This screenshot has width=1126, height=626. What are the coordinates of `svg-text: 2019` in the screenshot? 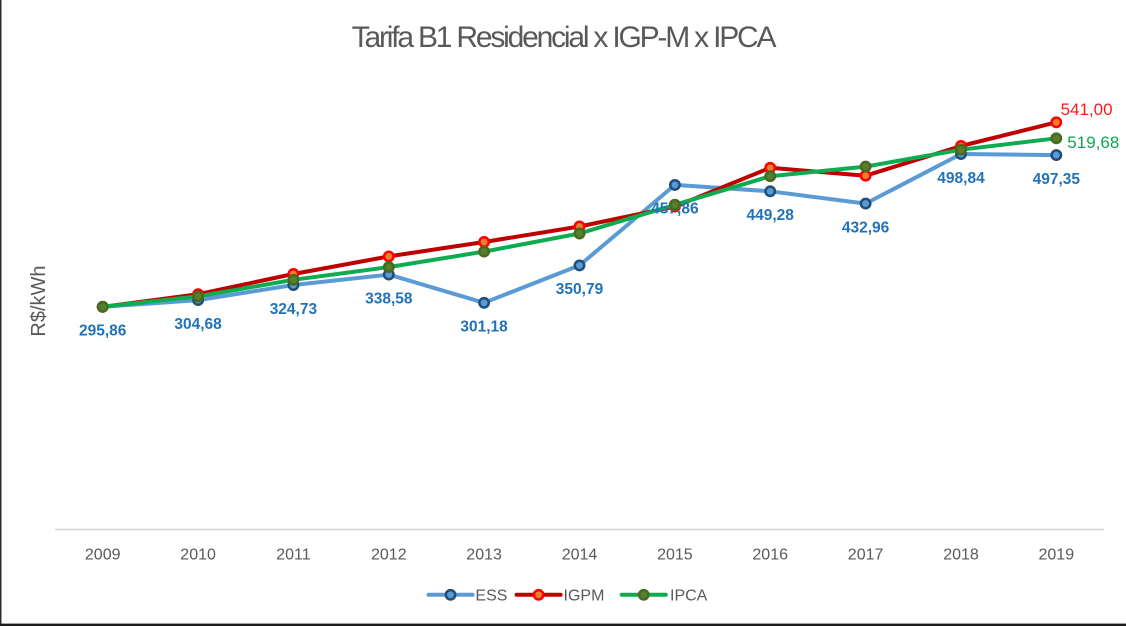 It's located at (1057, 555).